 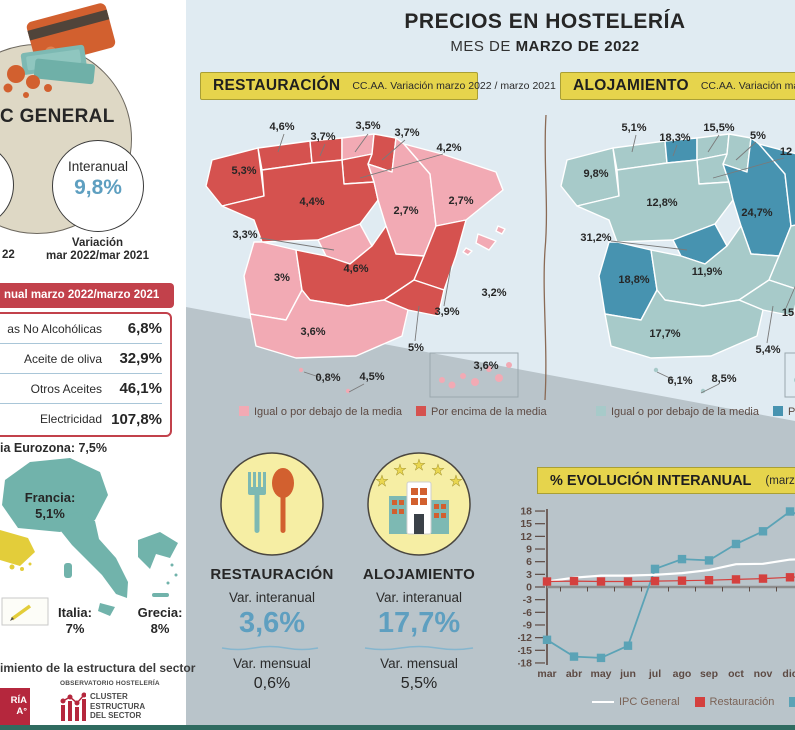 What do you see at coordinates (494, 293) in the screenshot?
I see `region-value-baleares: 3,2%` at bounding box center [494, 293].